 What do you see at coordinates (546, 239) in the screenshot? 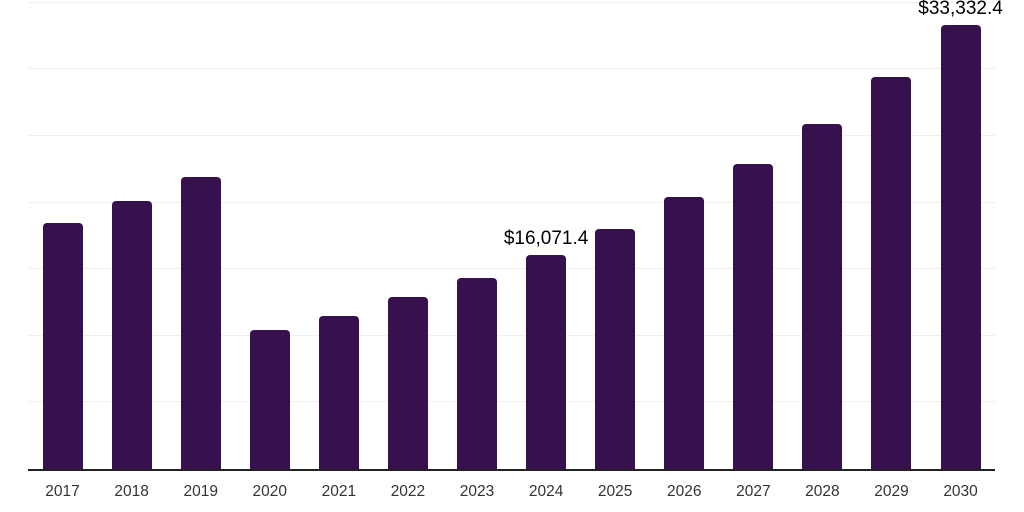
I see `data-label-2024: $16,071.4` at bounding box center [546, 239].